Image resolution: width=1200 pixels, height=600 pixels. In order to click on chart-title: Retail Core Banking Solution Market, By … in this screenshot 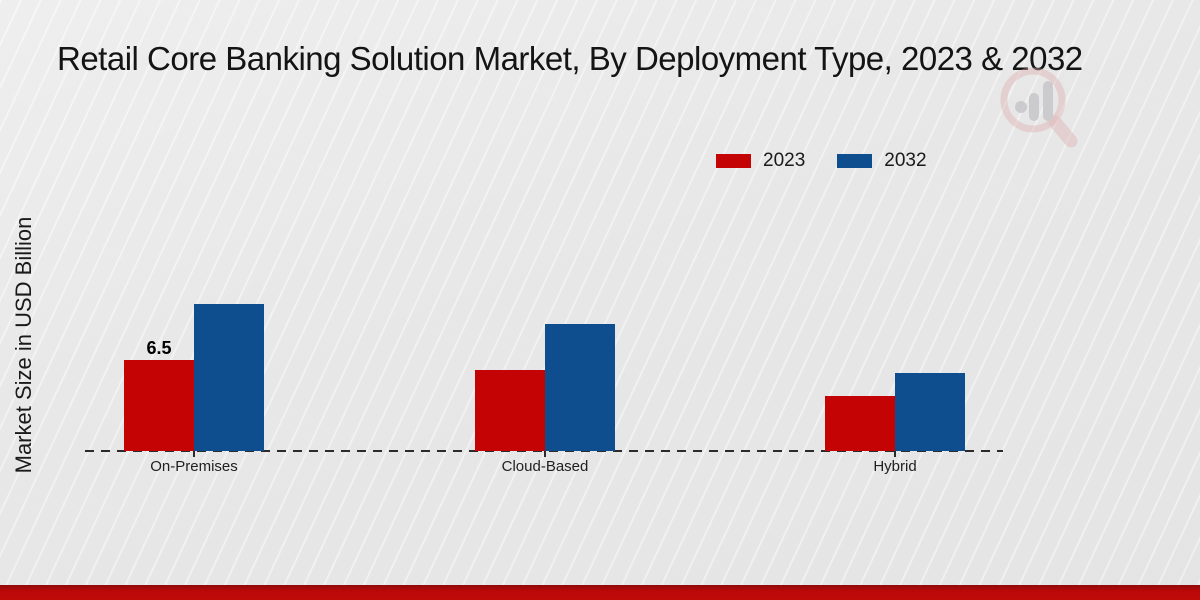, I will do `click(570, 58)`.